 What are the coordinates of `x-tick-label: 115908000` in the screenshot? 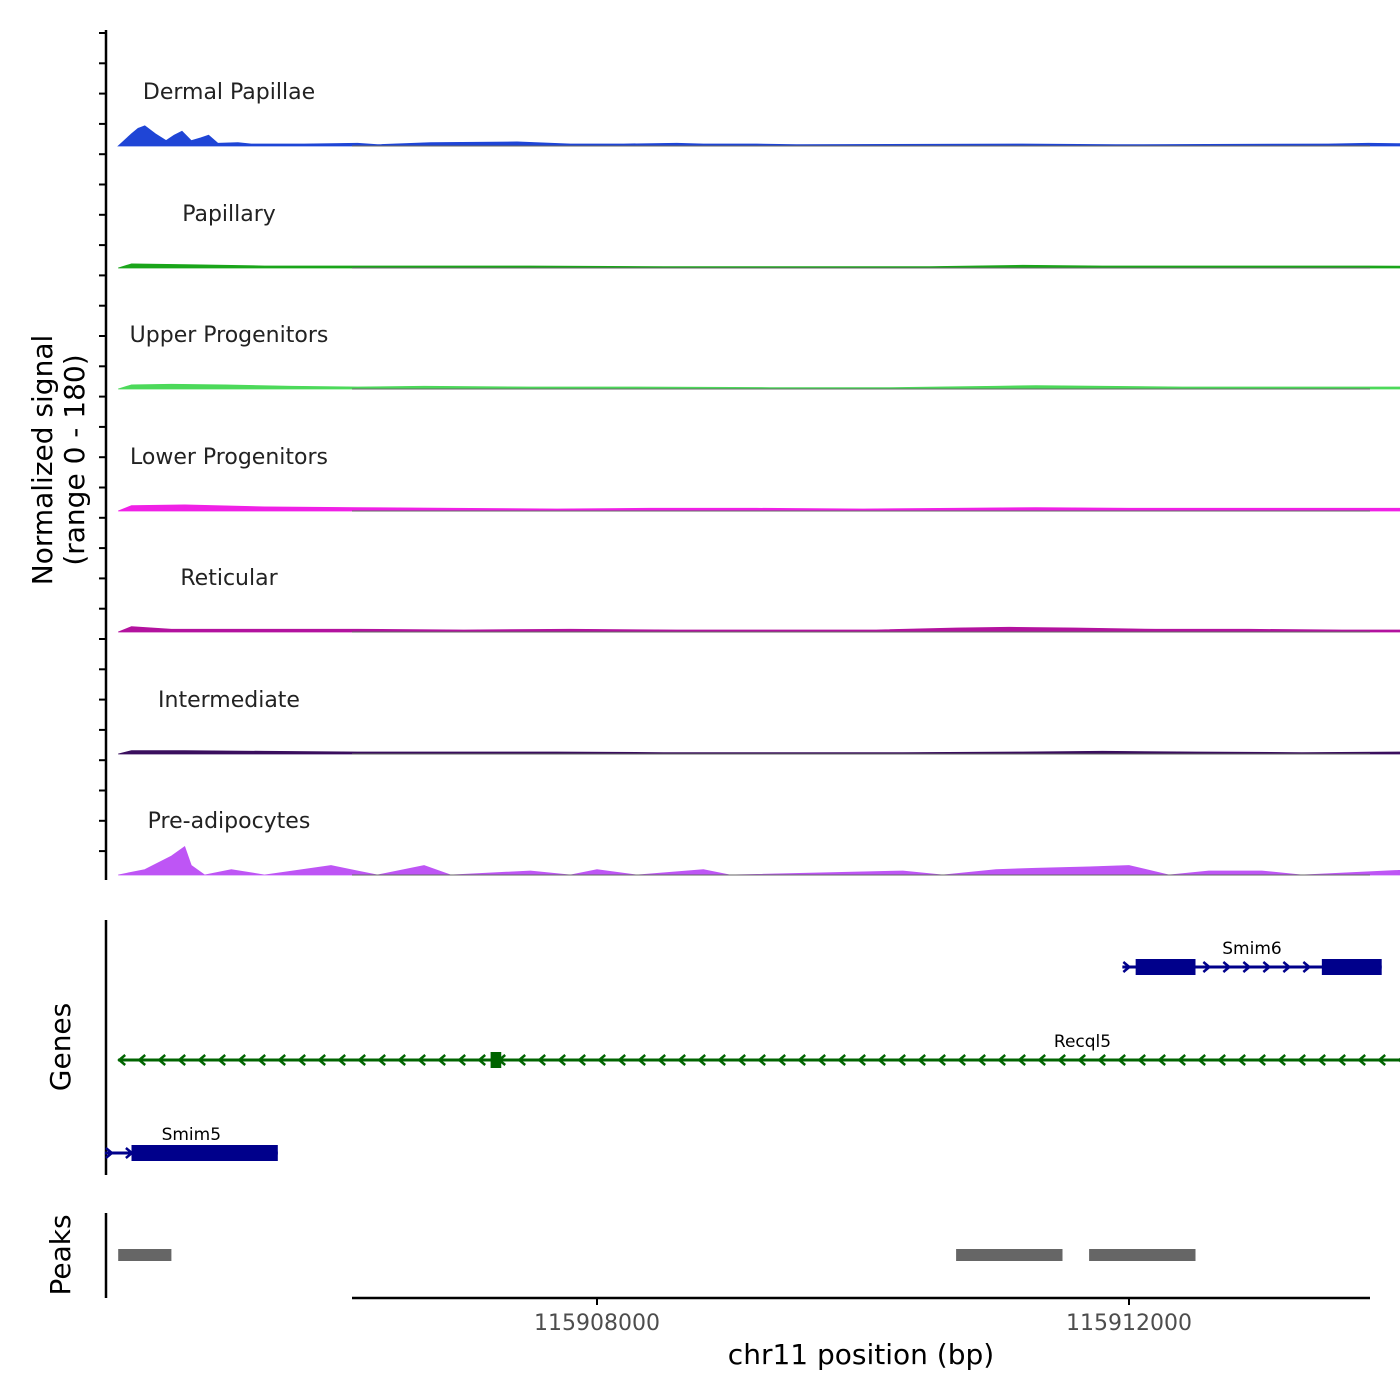 It's located at (597, 1323).